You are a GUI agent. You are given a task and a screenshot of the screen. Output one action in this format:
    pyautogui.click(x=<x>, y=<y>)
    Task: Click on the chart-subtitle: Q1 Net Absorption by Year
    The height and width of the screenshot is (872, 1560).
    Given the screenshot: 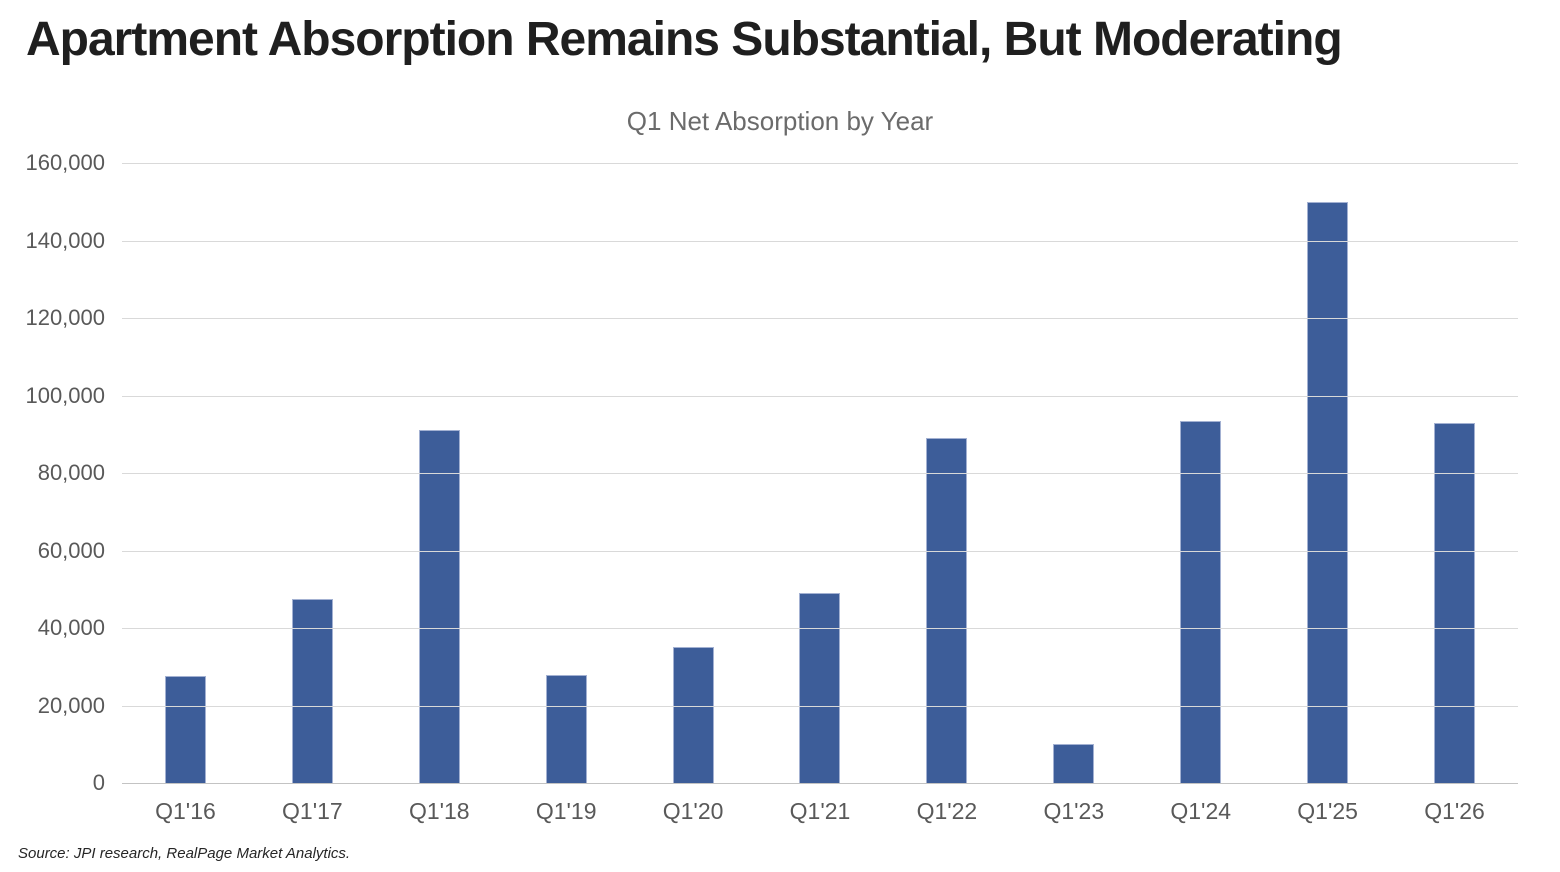 What is the action you would take?
    pyautogui.click(x=780, y=121)
    